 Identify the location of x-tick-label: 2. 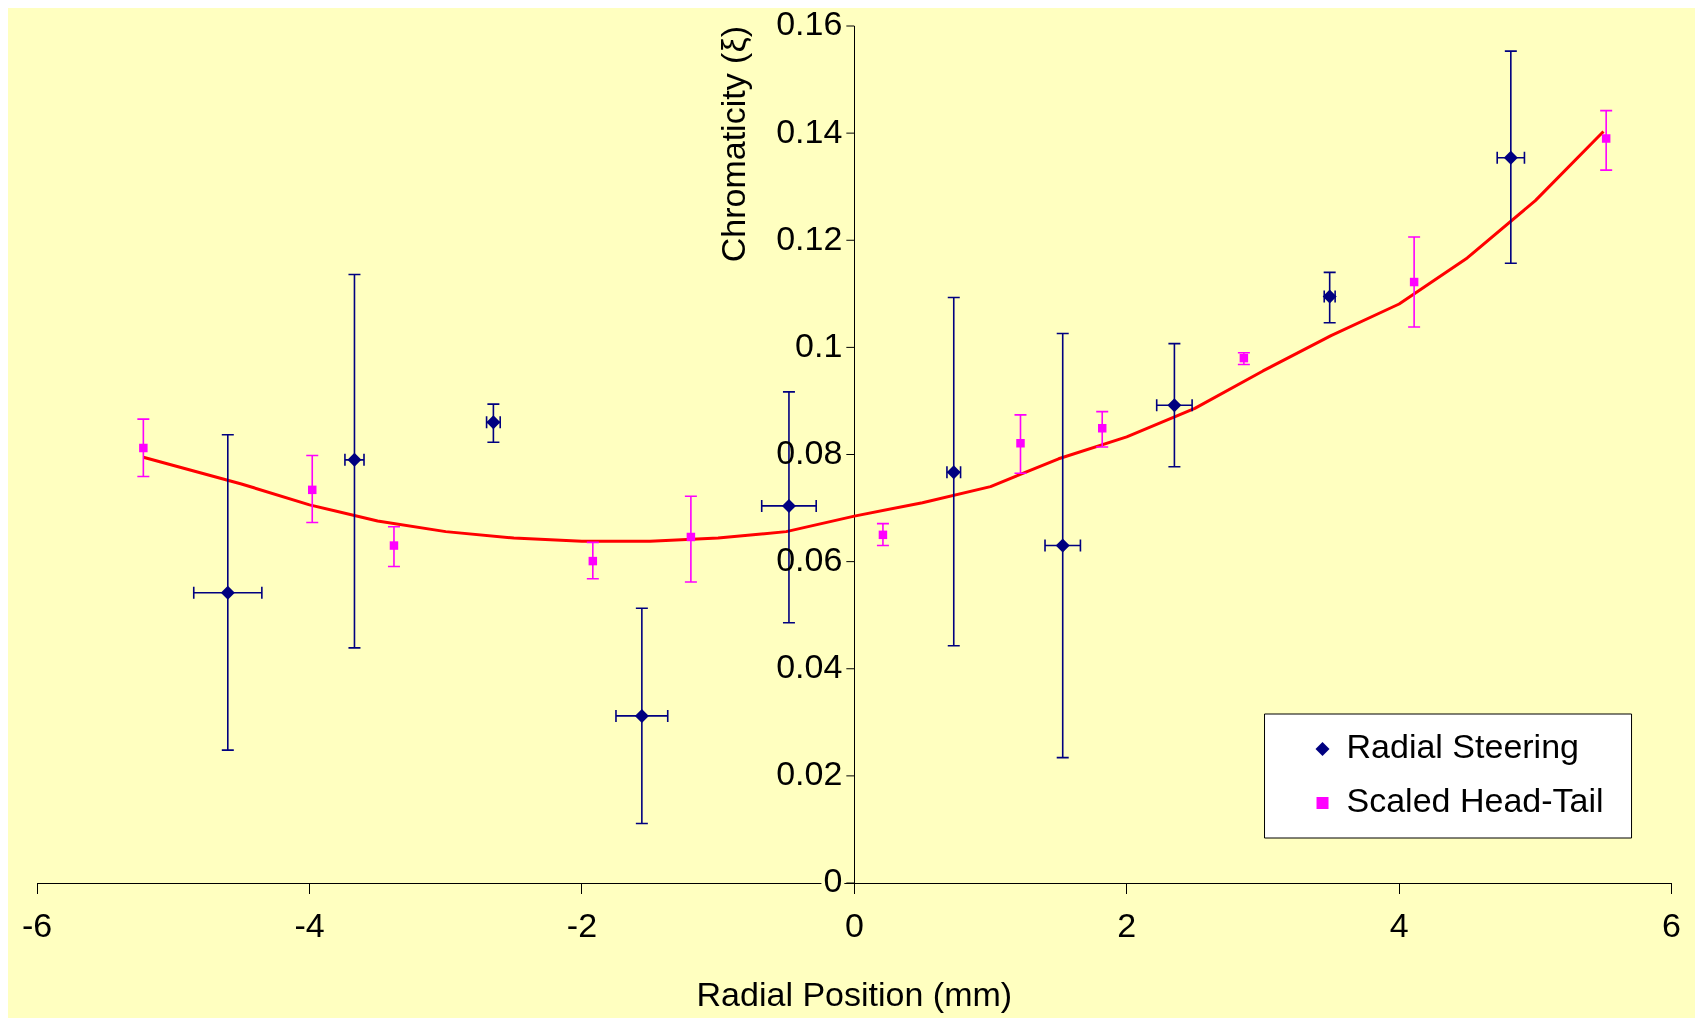
(1127, 924).